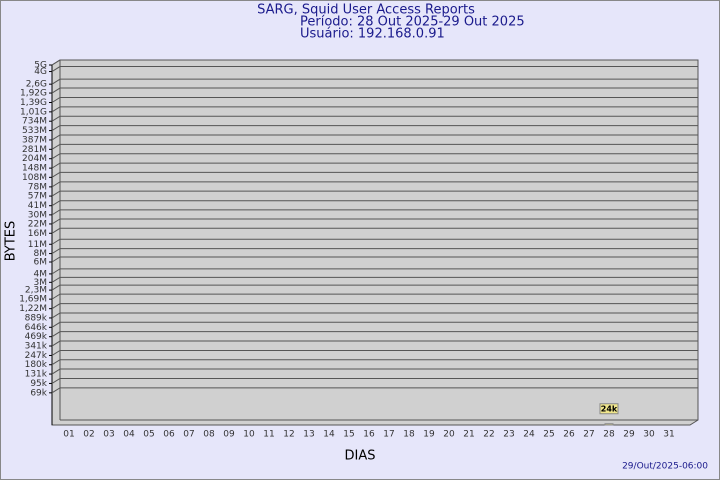 The height and width of the screenshot is (480, 720). Describe the element at coordinates (529, 435) in the screenshot. I see `x-tick-label: 24` at that location.